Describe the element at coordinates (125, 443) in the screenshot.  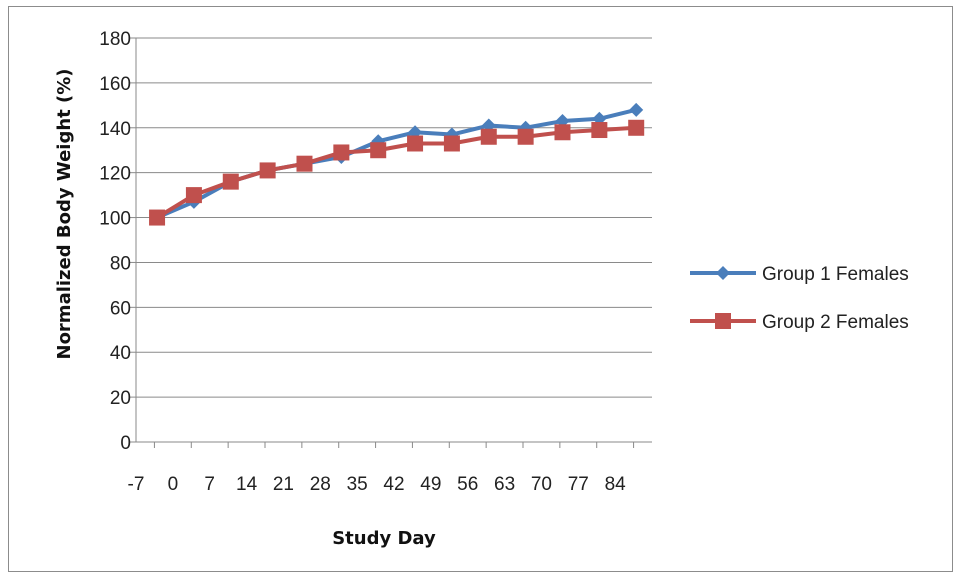
I see `y-tick-label-0: 0` at that location.